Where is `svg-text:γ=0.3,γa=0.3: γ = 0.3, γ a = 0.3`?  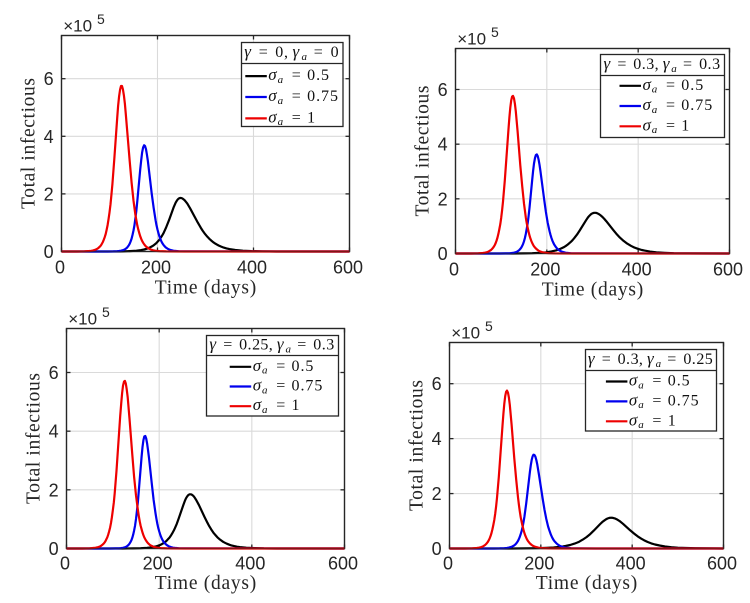 svg-text:γ=0.3,γa=0.3: γ = 0.3, γ a = 0.3 is located at coordinates (662, 64).